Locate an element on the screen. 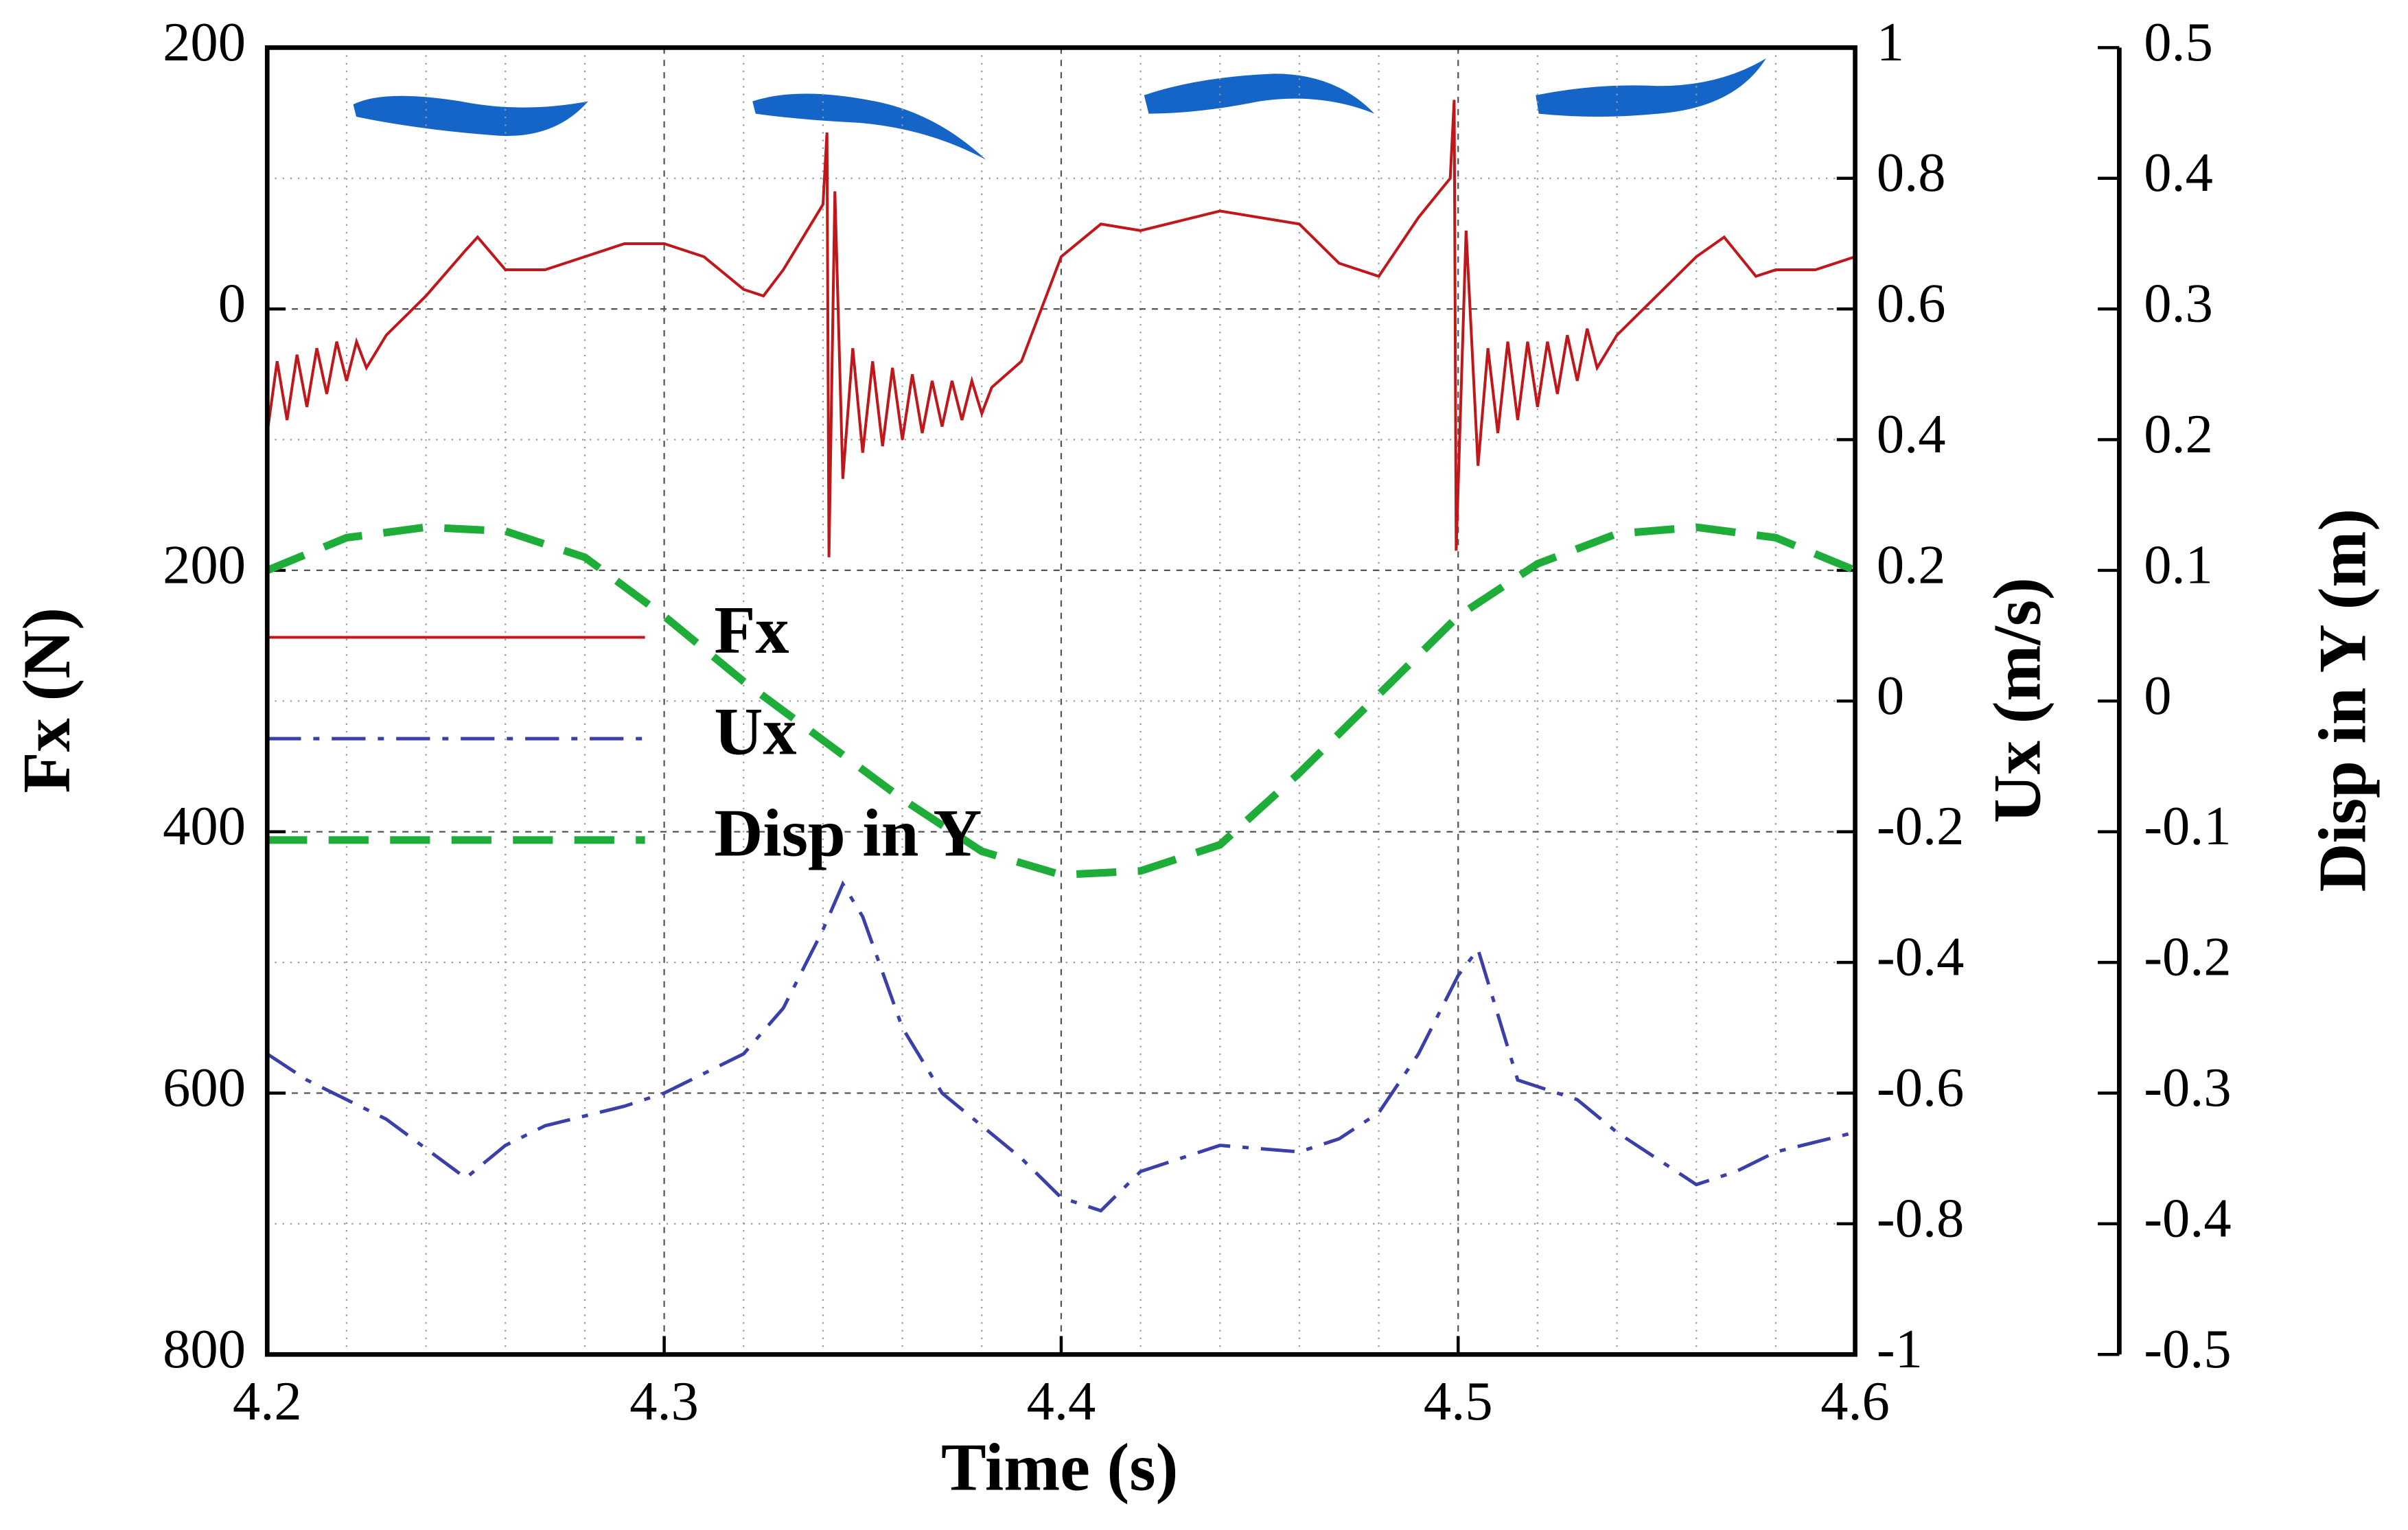  legend-label: Ux is located at coordinates (755, 732).